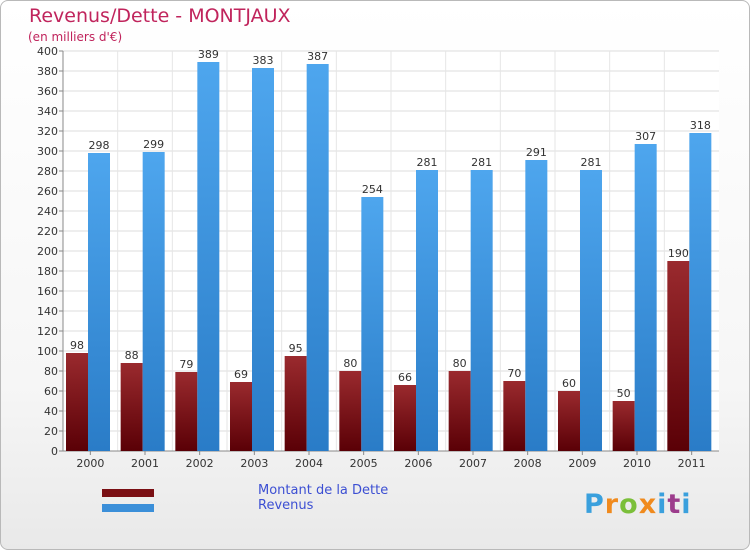  I want to click on y-tick-label: 220, so click(47, 231).